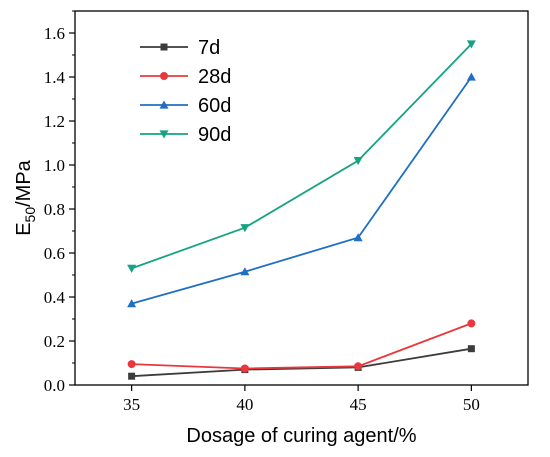  What do you see at coordinates (54, 209) in the screenshot?
I see `y-tick-label: 0.8` at bounding box center [54, 209].